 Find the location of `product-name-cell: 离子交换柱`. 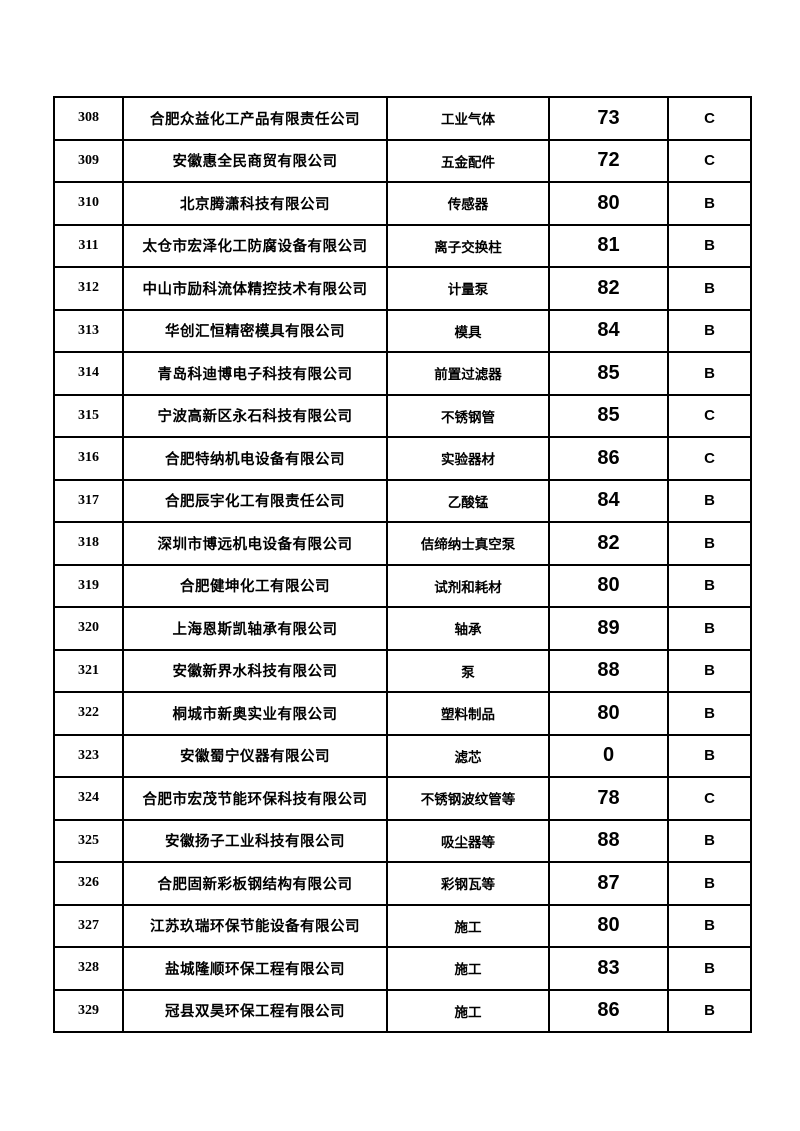

product-name-cell: 离子交换柱 is located at coordinates (468, 245).